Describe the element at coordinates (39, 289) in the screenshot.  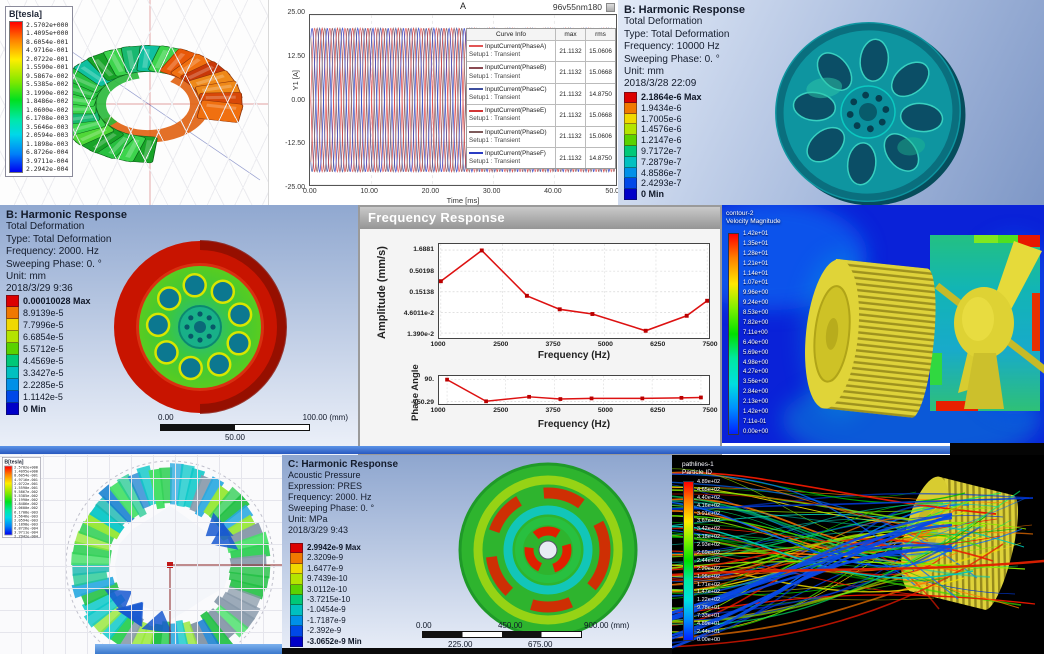
I see `info-line: 2018/3/29 9:36` at that location.